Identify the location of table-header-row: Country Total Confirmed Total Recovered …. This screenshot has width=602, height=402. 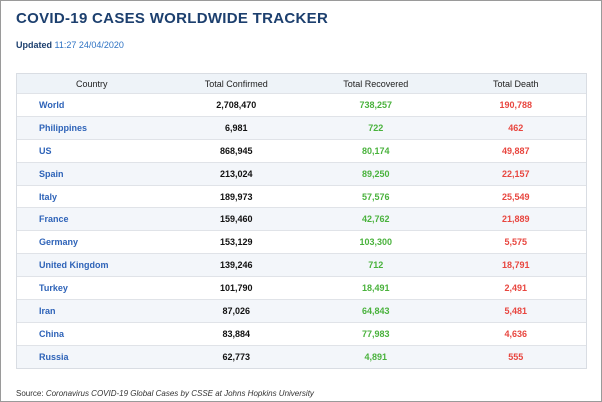
(301, 83).